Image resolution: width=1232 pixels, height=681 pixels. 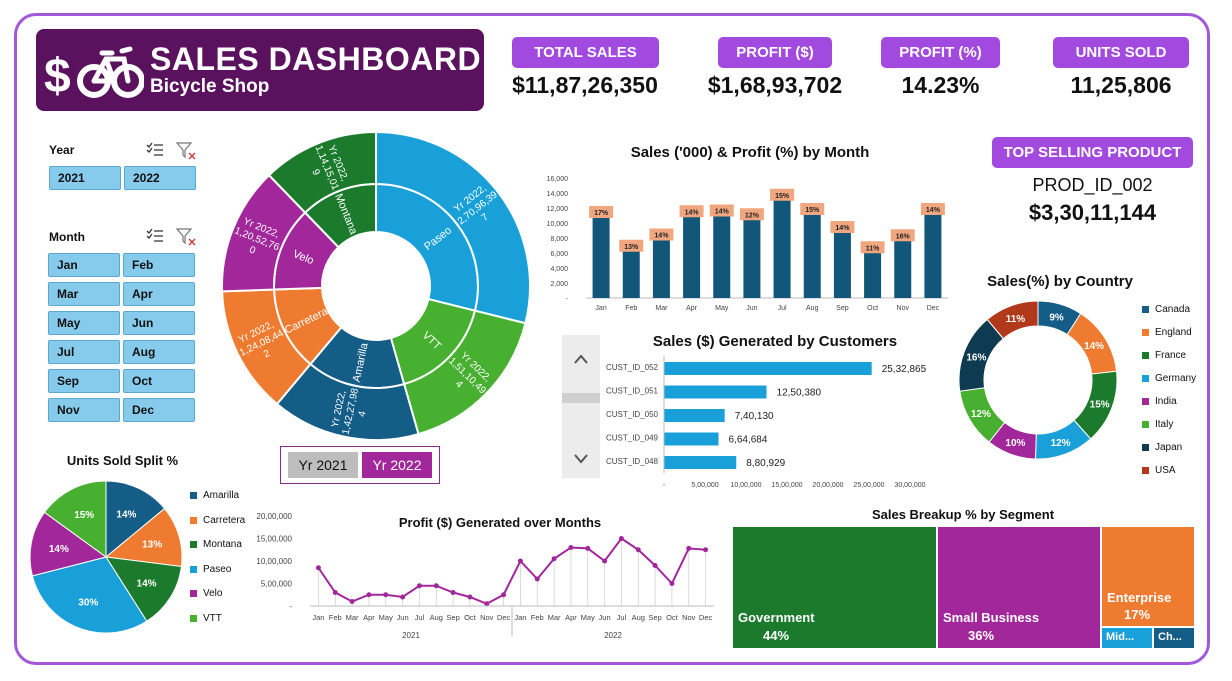 I want to click on month-button-aug: Aug, so click(x=159, y=352).